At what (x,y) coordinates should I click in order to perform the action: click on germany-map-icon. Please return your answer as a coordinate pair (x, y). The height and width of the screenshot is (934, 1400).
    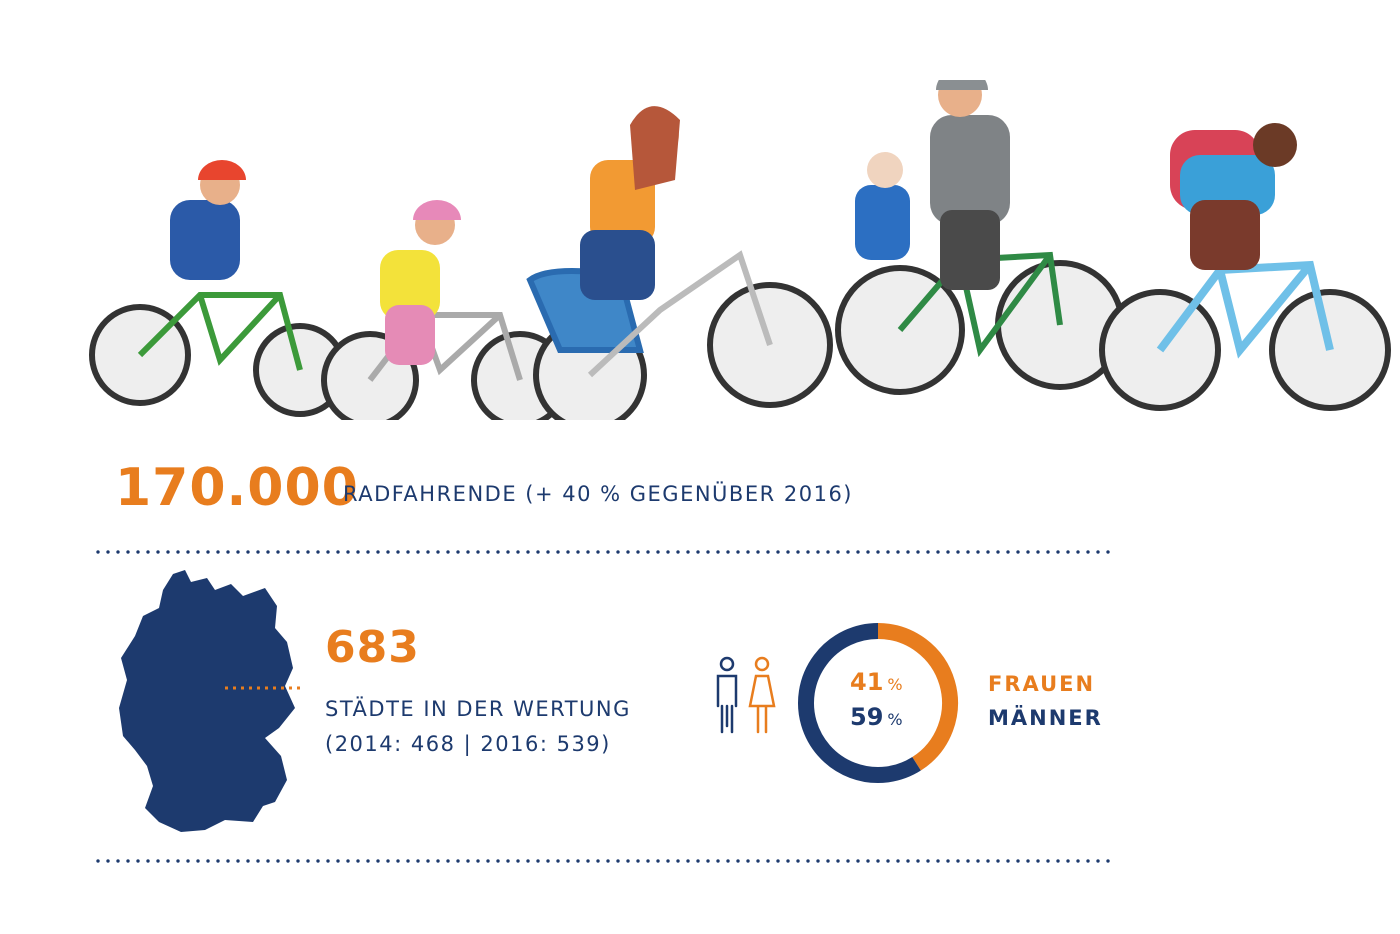
    Looking at the image, I should click on (212, 701).